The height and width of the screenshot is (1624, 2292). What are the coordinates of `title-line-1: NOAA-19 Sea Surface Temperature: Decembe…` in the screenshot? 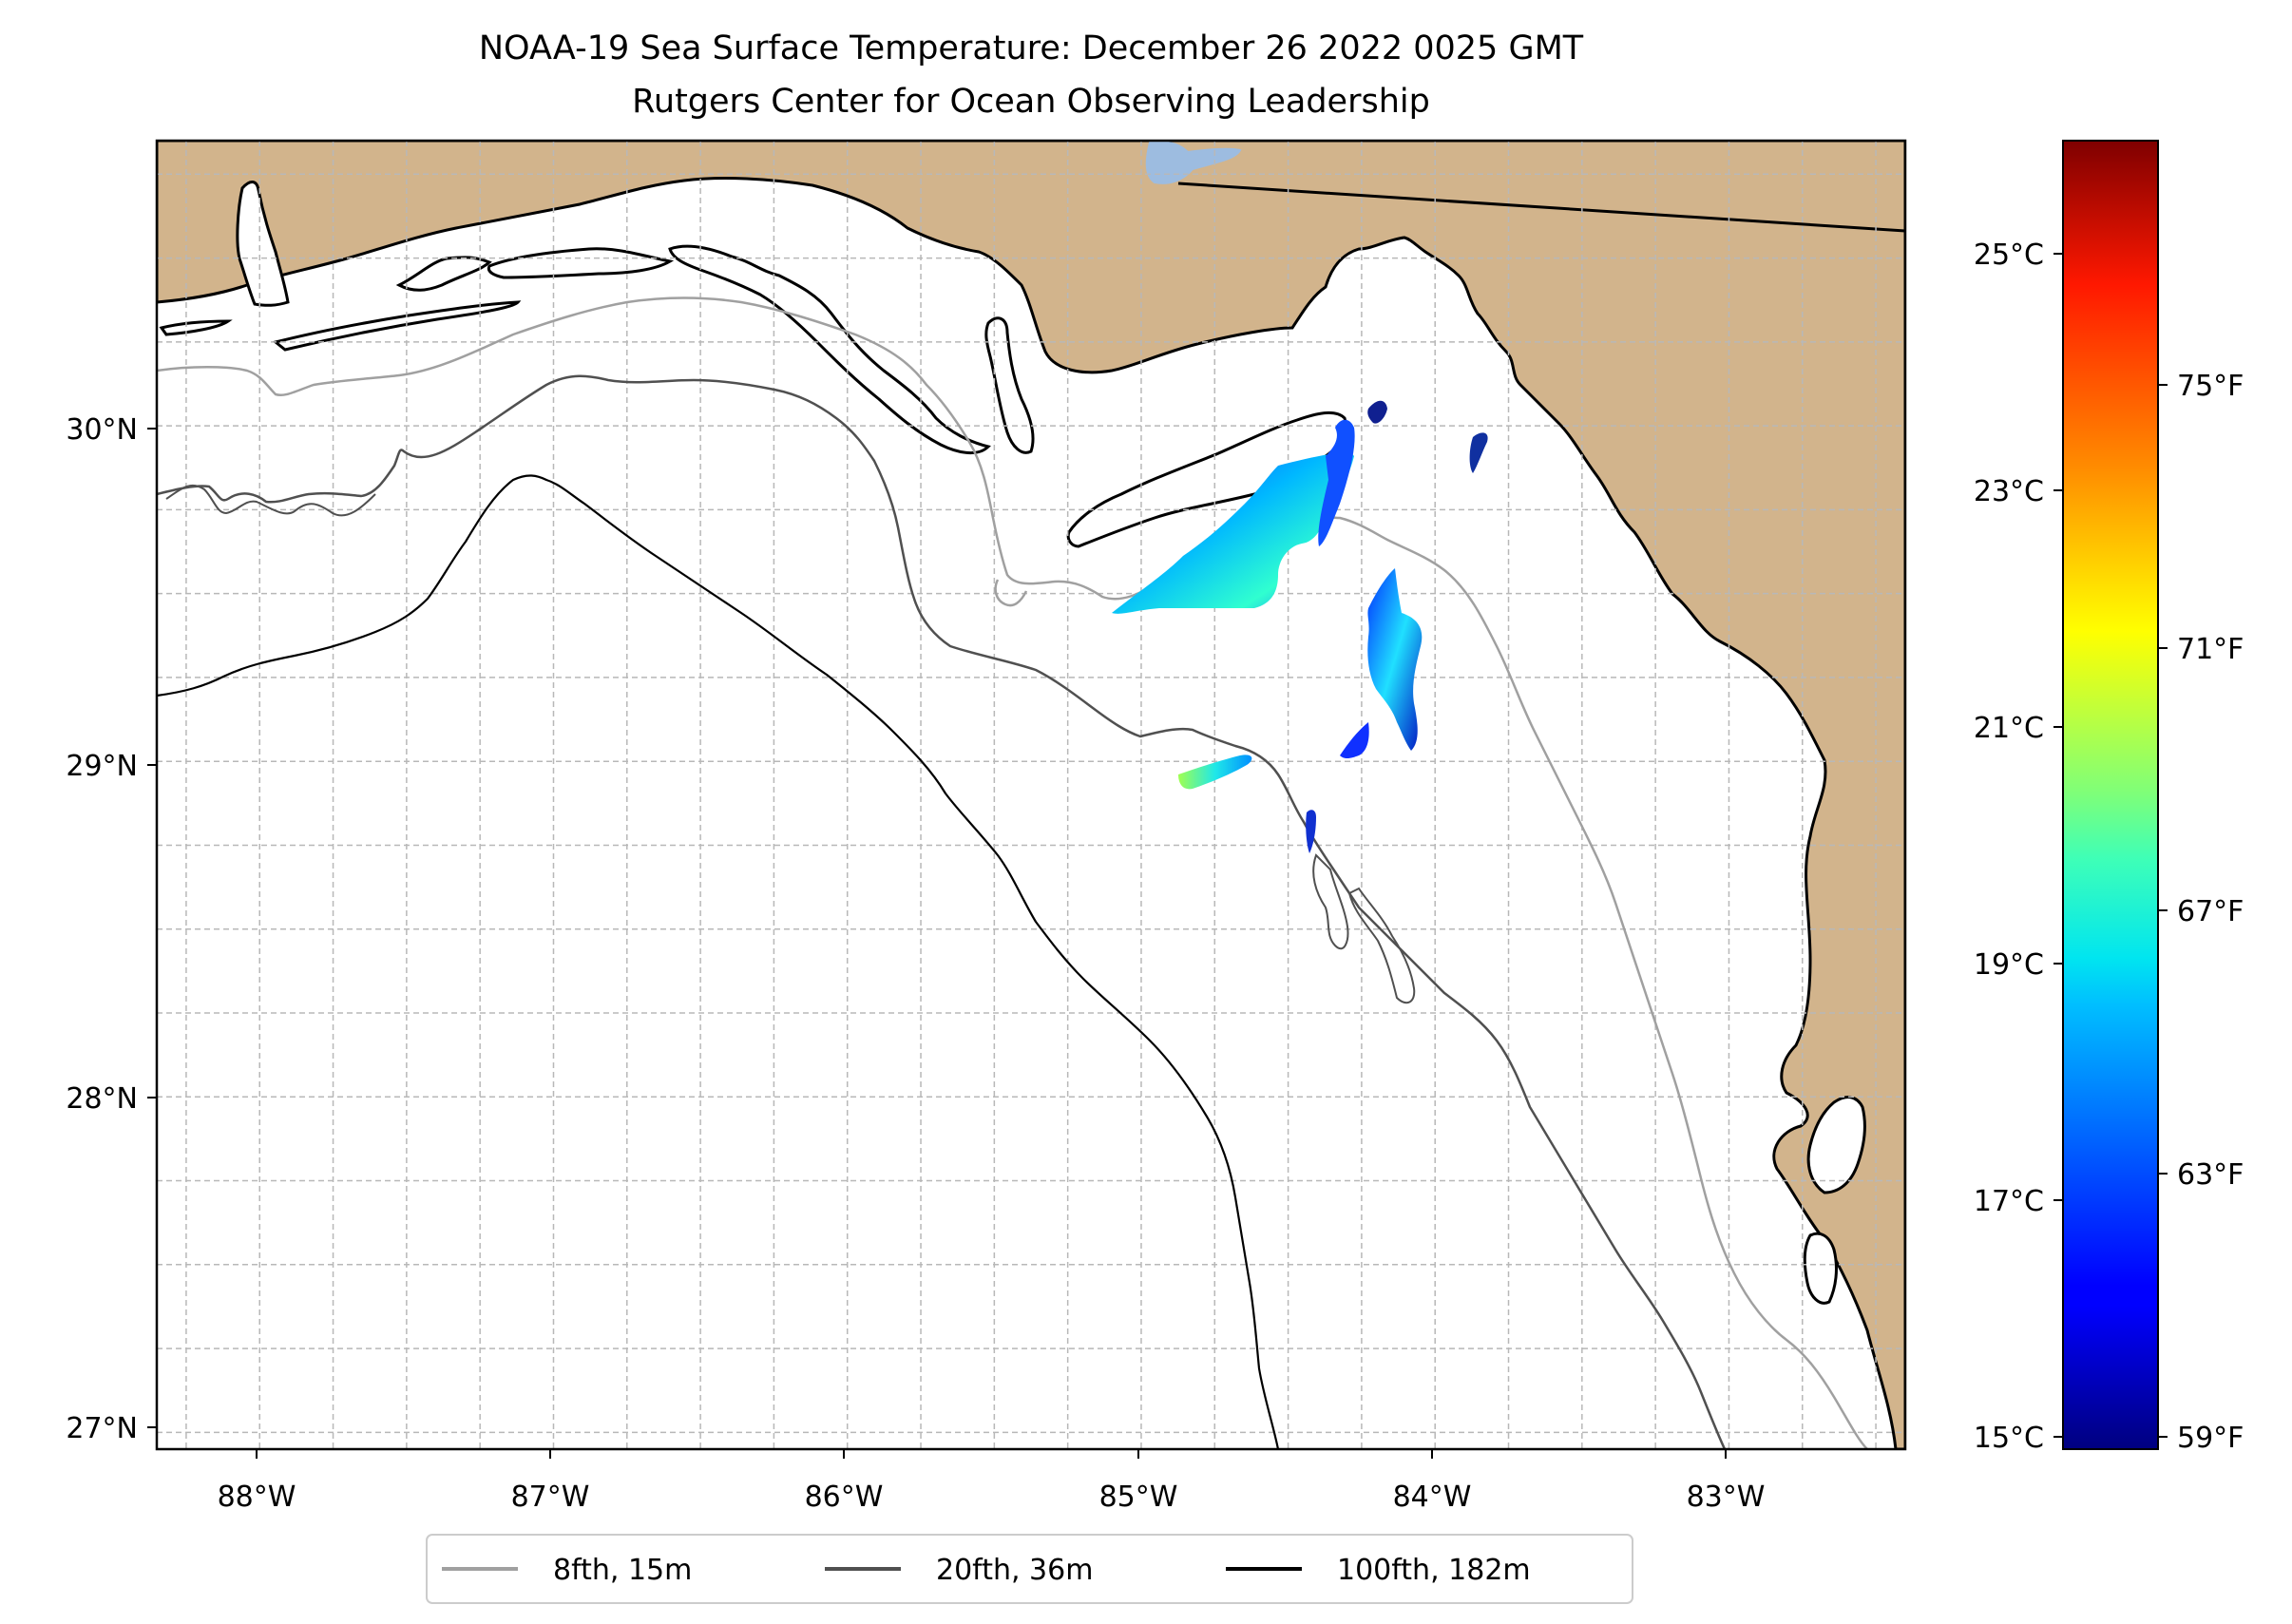 It's located at (1031, 48).